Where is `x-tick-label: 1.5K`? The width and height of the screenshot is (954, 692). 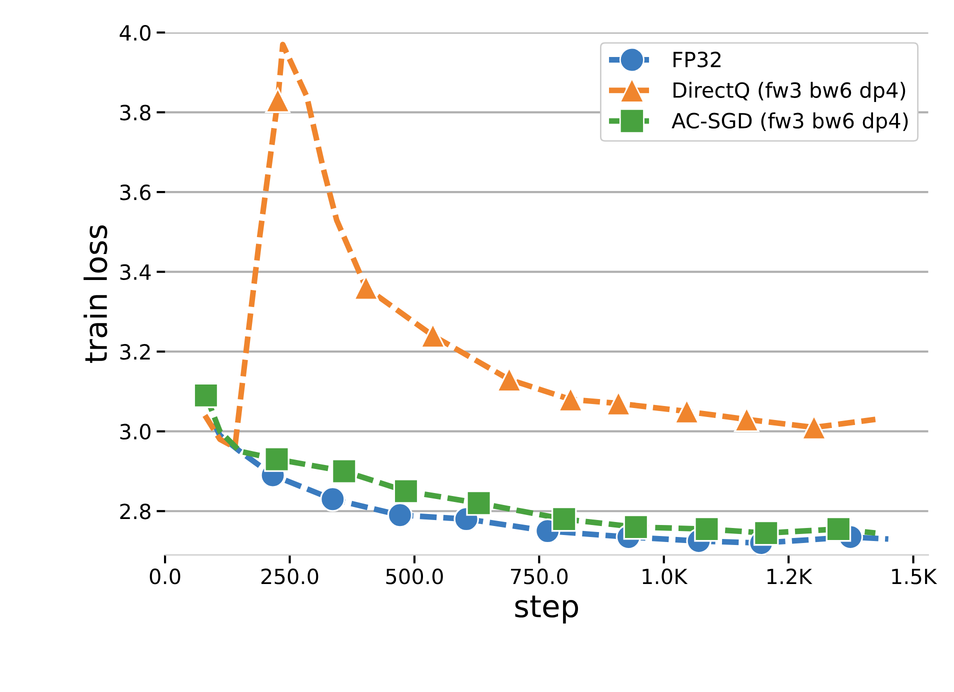
x-tick-label: 1.5K is located at coordinates (915, 576).